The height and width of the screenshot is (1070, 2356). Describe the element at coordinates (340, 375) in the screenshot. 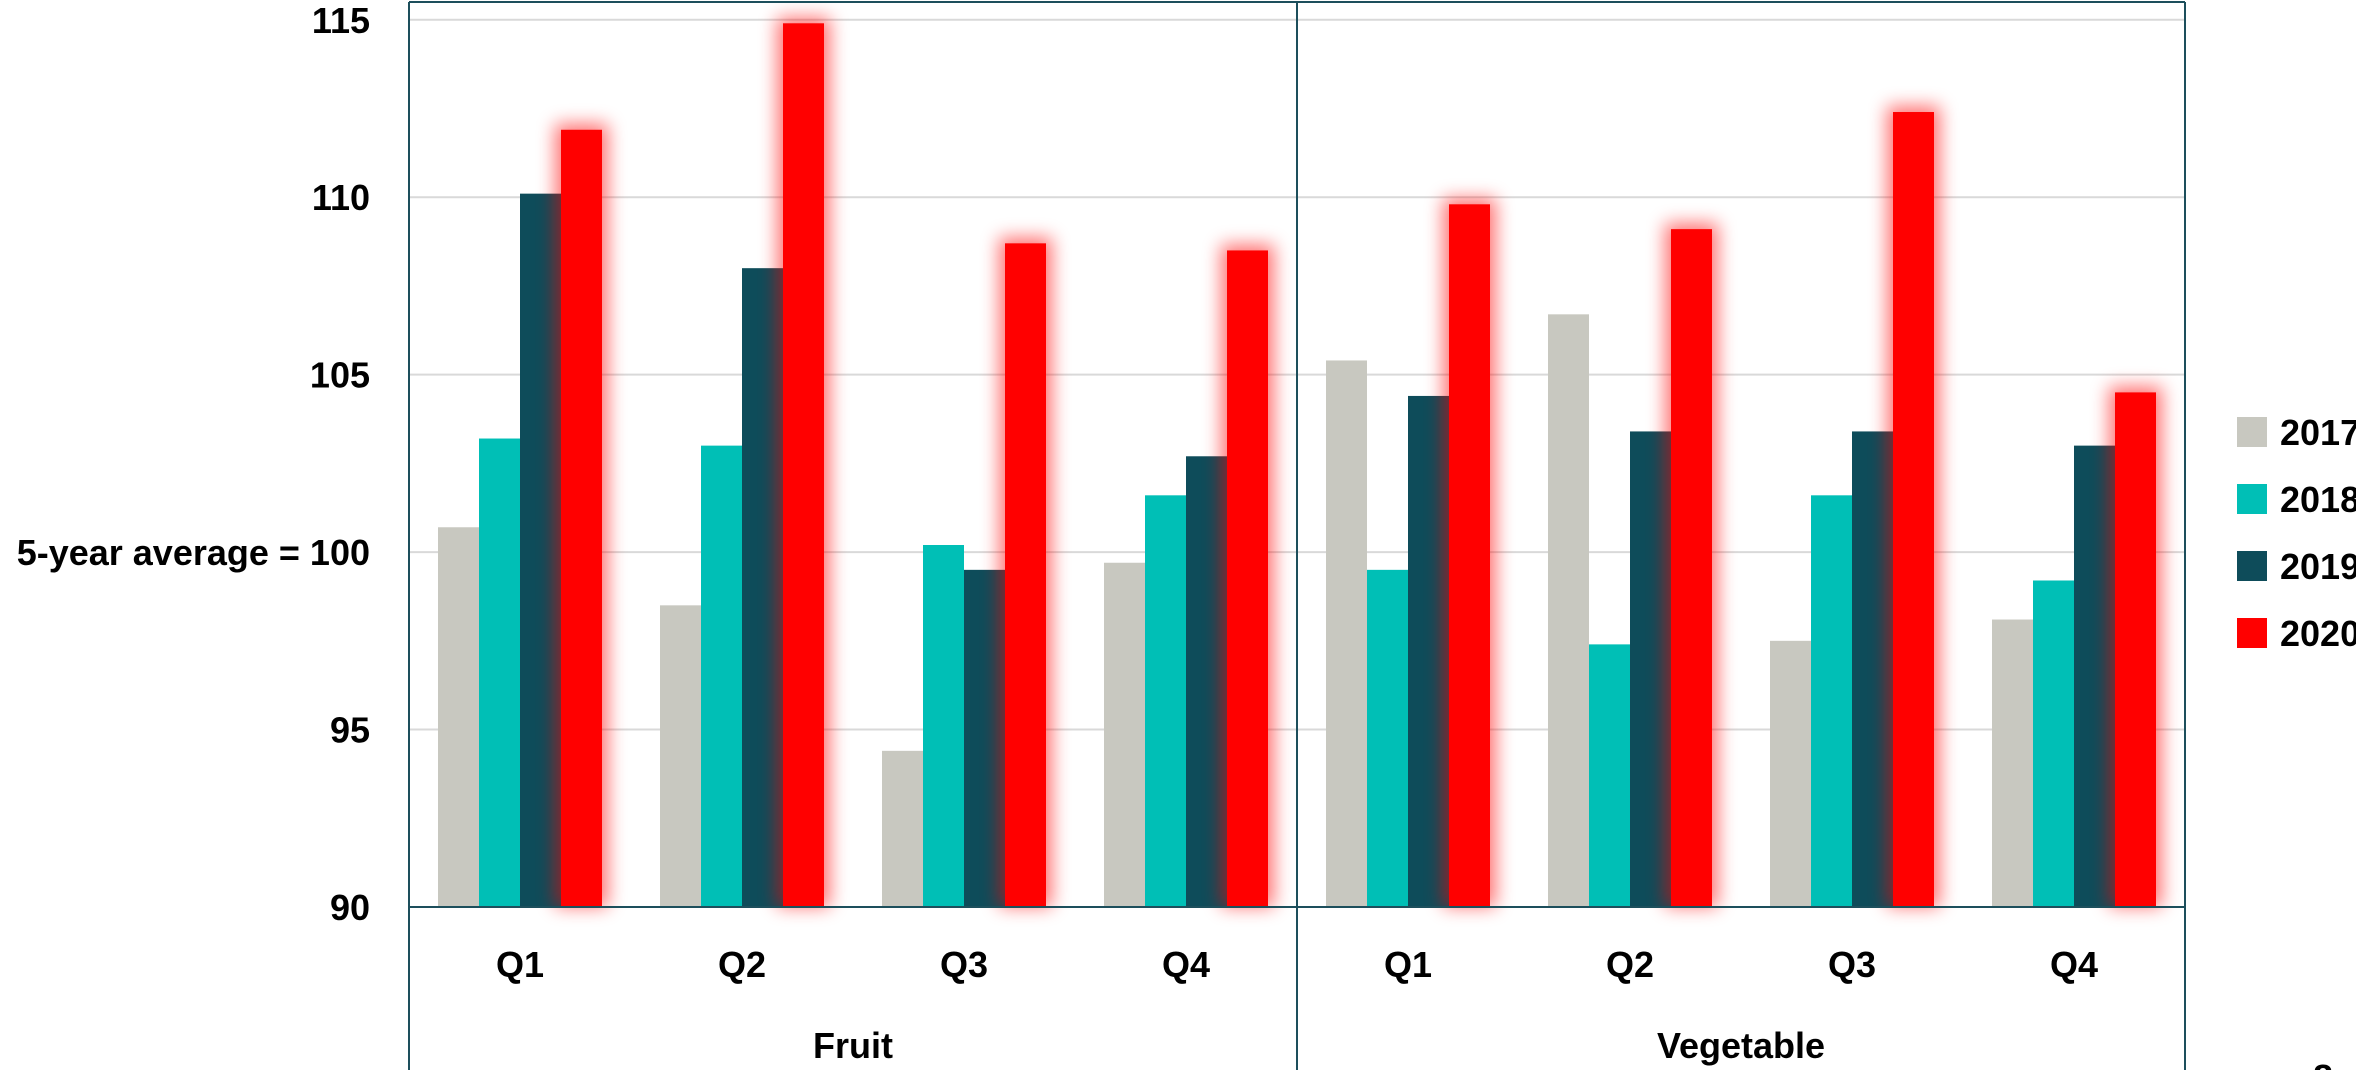

I see `y-tick-label: 105` at that location.